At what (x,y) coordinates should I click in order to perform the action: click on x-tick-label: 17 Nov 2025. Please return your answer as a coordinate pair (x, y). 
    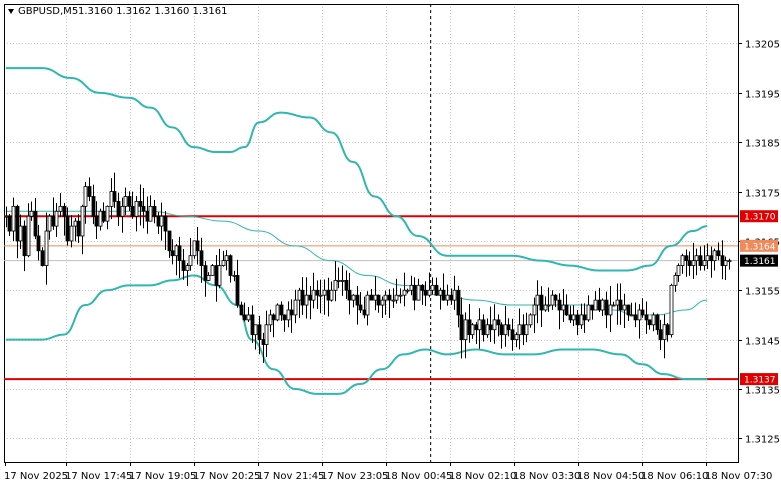
    Looking at the image, I should click on (36, 476).